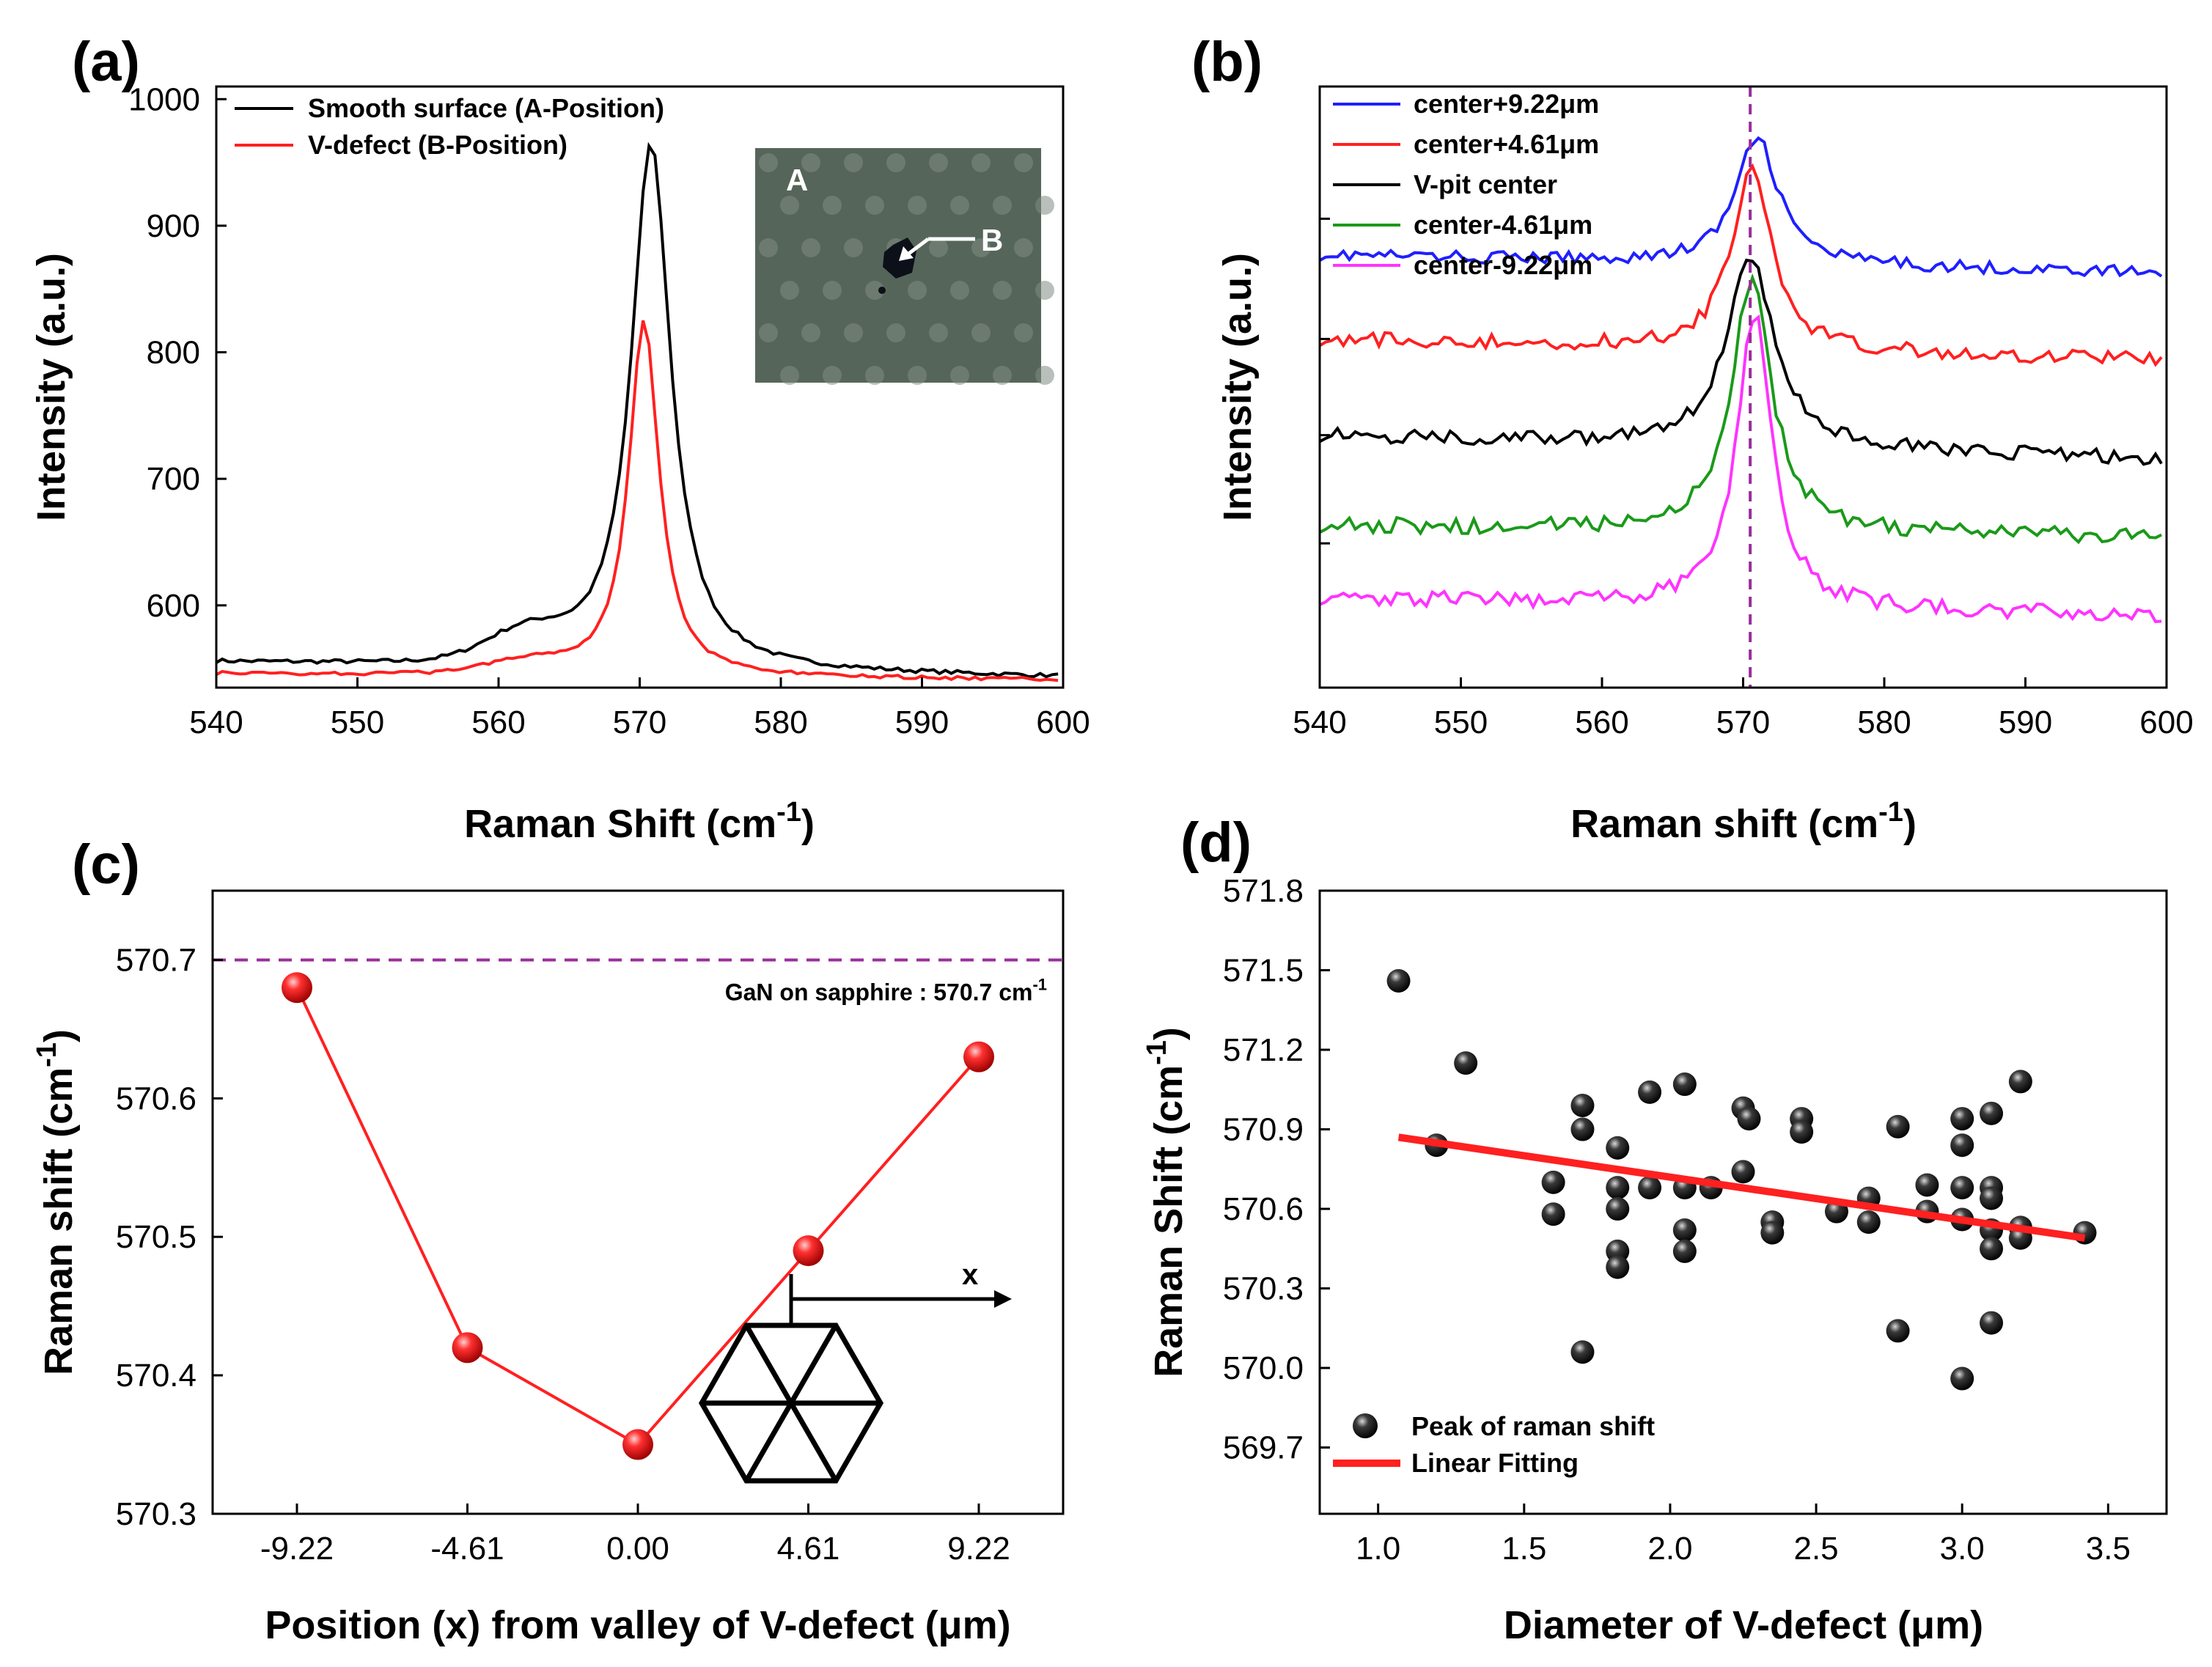 Image resolution: width=2212 pixels, height=1667 pixels. What do you see at coordinates (173, 226) in the screenshot?
I see `a-ytick-label: 900` at bounding box center [173, 226].